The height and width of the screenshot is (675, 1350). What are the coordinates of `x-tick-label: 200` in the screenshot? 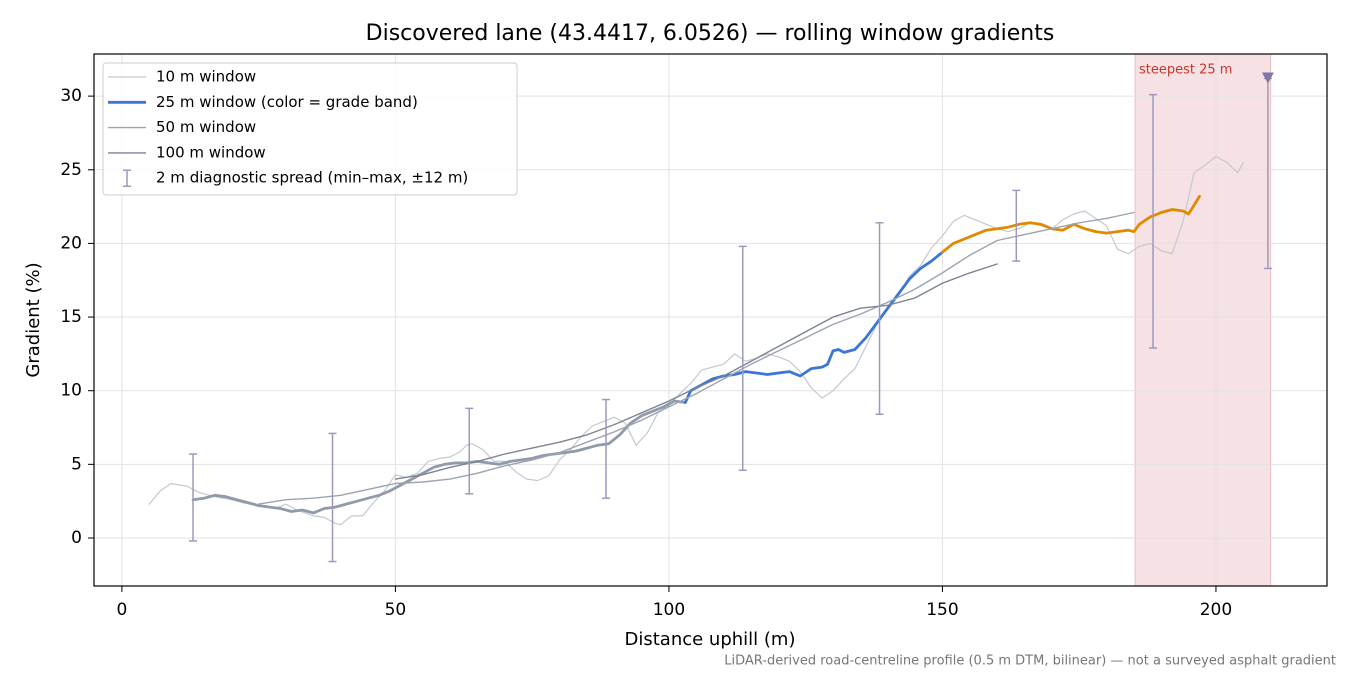 It's located at (1216, 610).